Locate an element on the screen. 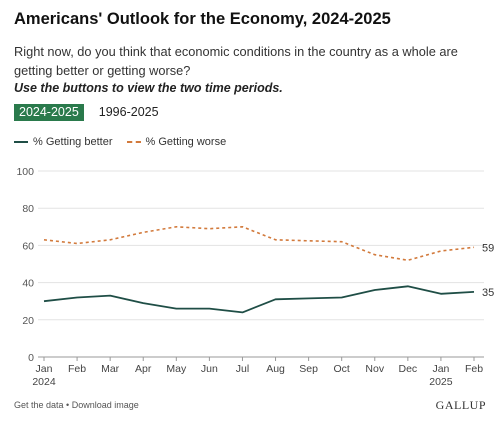 The image size is (500, 430). x-tick-label-9: Oct is located at coordinates (342, 369).